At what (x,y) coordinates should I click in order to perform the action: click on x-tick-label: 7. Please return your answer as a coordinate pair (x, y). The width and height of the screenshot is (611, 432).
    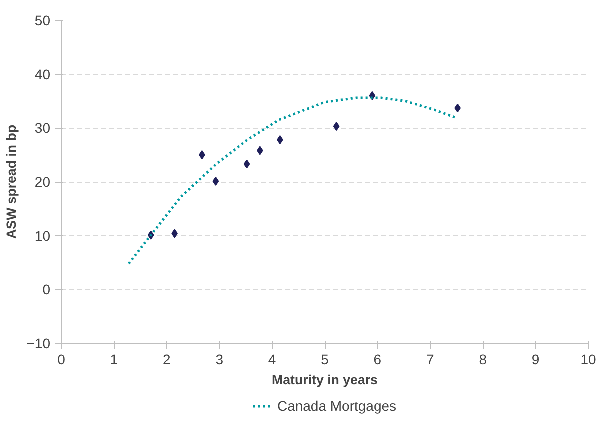
    Looking at the image, I should click on (430, 360).